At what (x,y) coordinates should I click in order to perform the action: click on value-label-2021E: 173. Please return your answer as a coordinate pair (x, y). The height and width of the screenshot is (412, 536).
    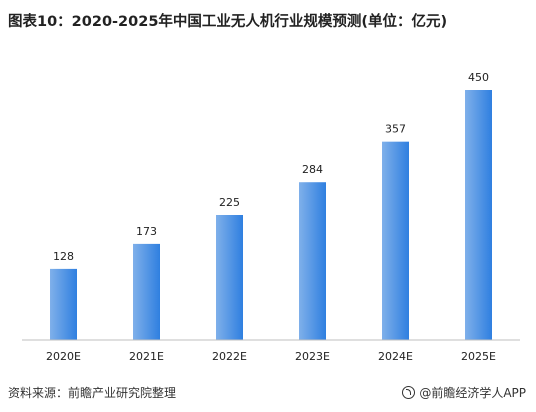
    Looking at the image, I should click on (146, 231).